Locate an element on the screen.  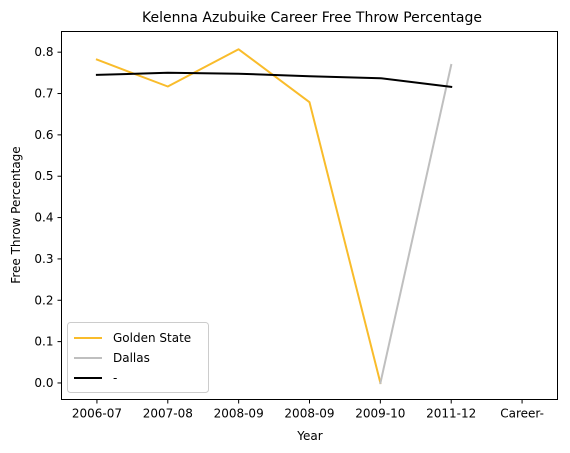
legend-label-0: Golden State is located at coordinates (152, 338).